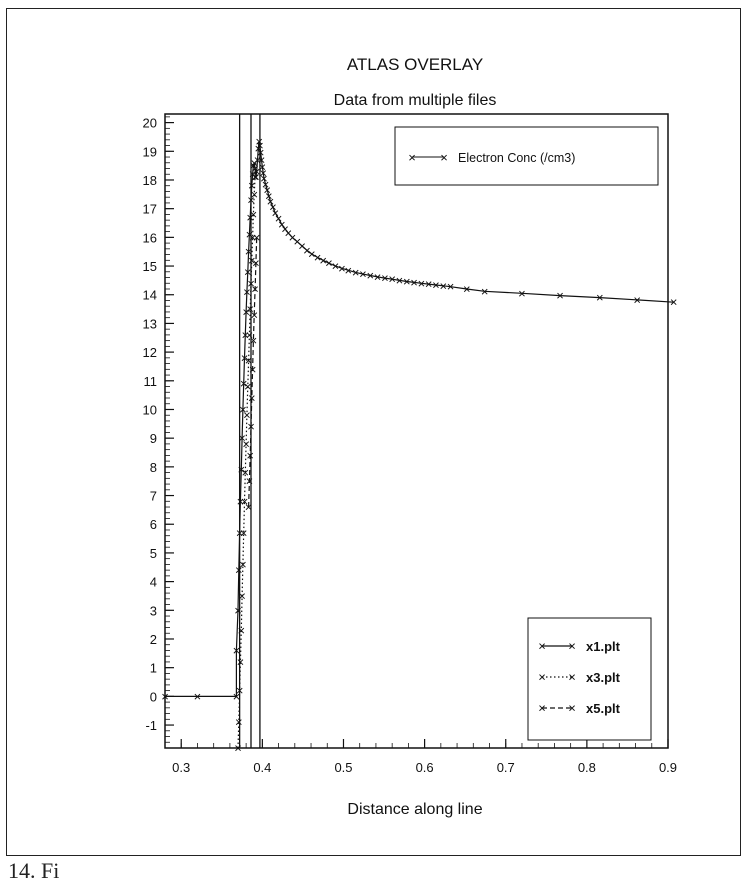  Describe the element at coordinates (151, 381) in the screenshot. I see `y-tick-label: 11` at that location.